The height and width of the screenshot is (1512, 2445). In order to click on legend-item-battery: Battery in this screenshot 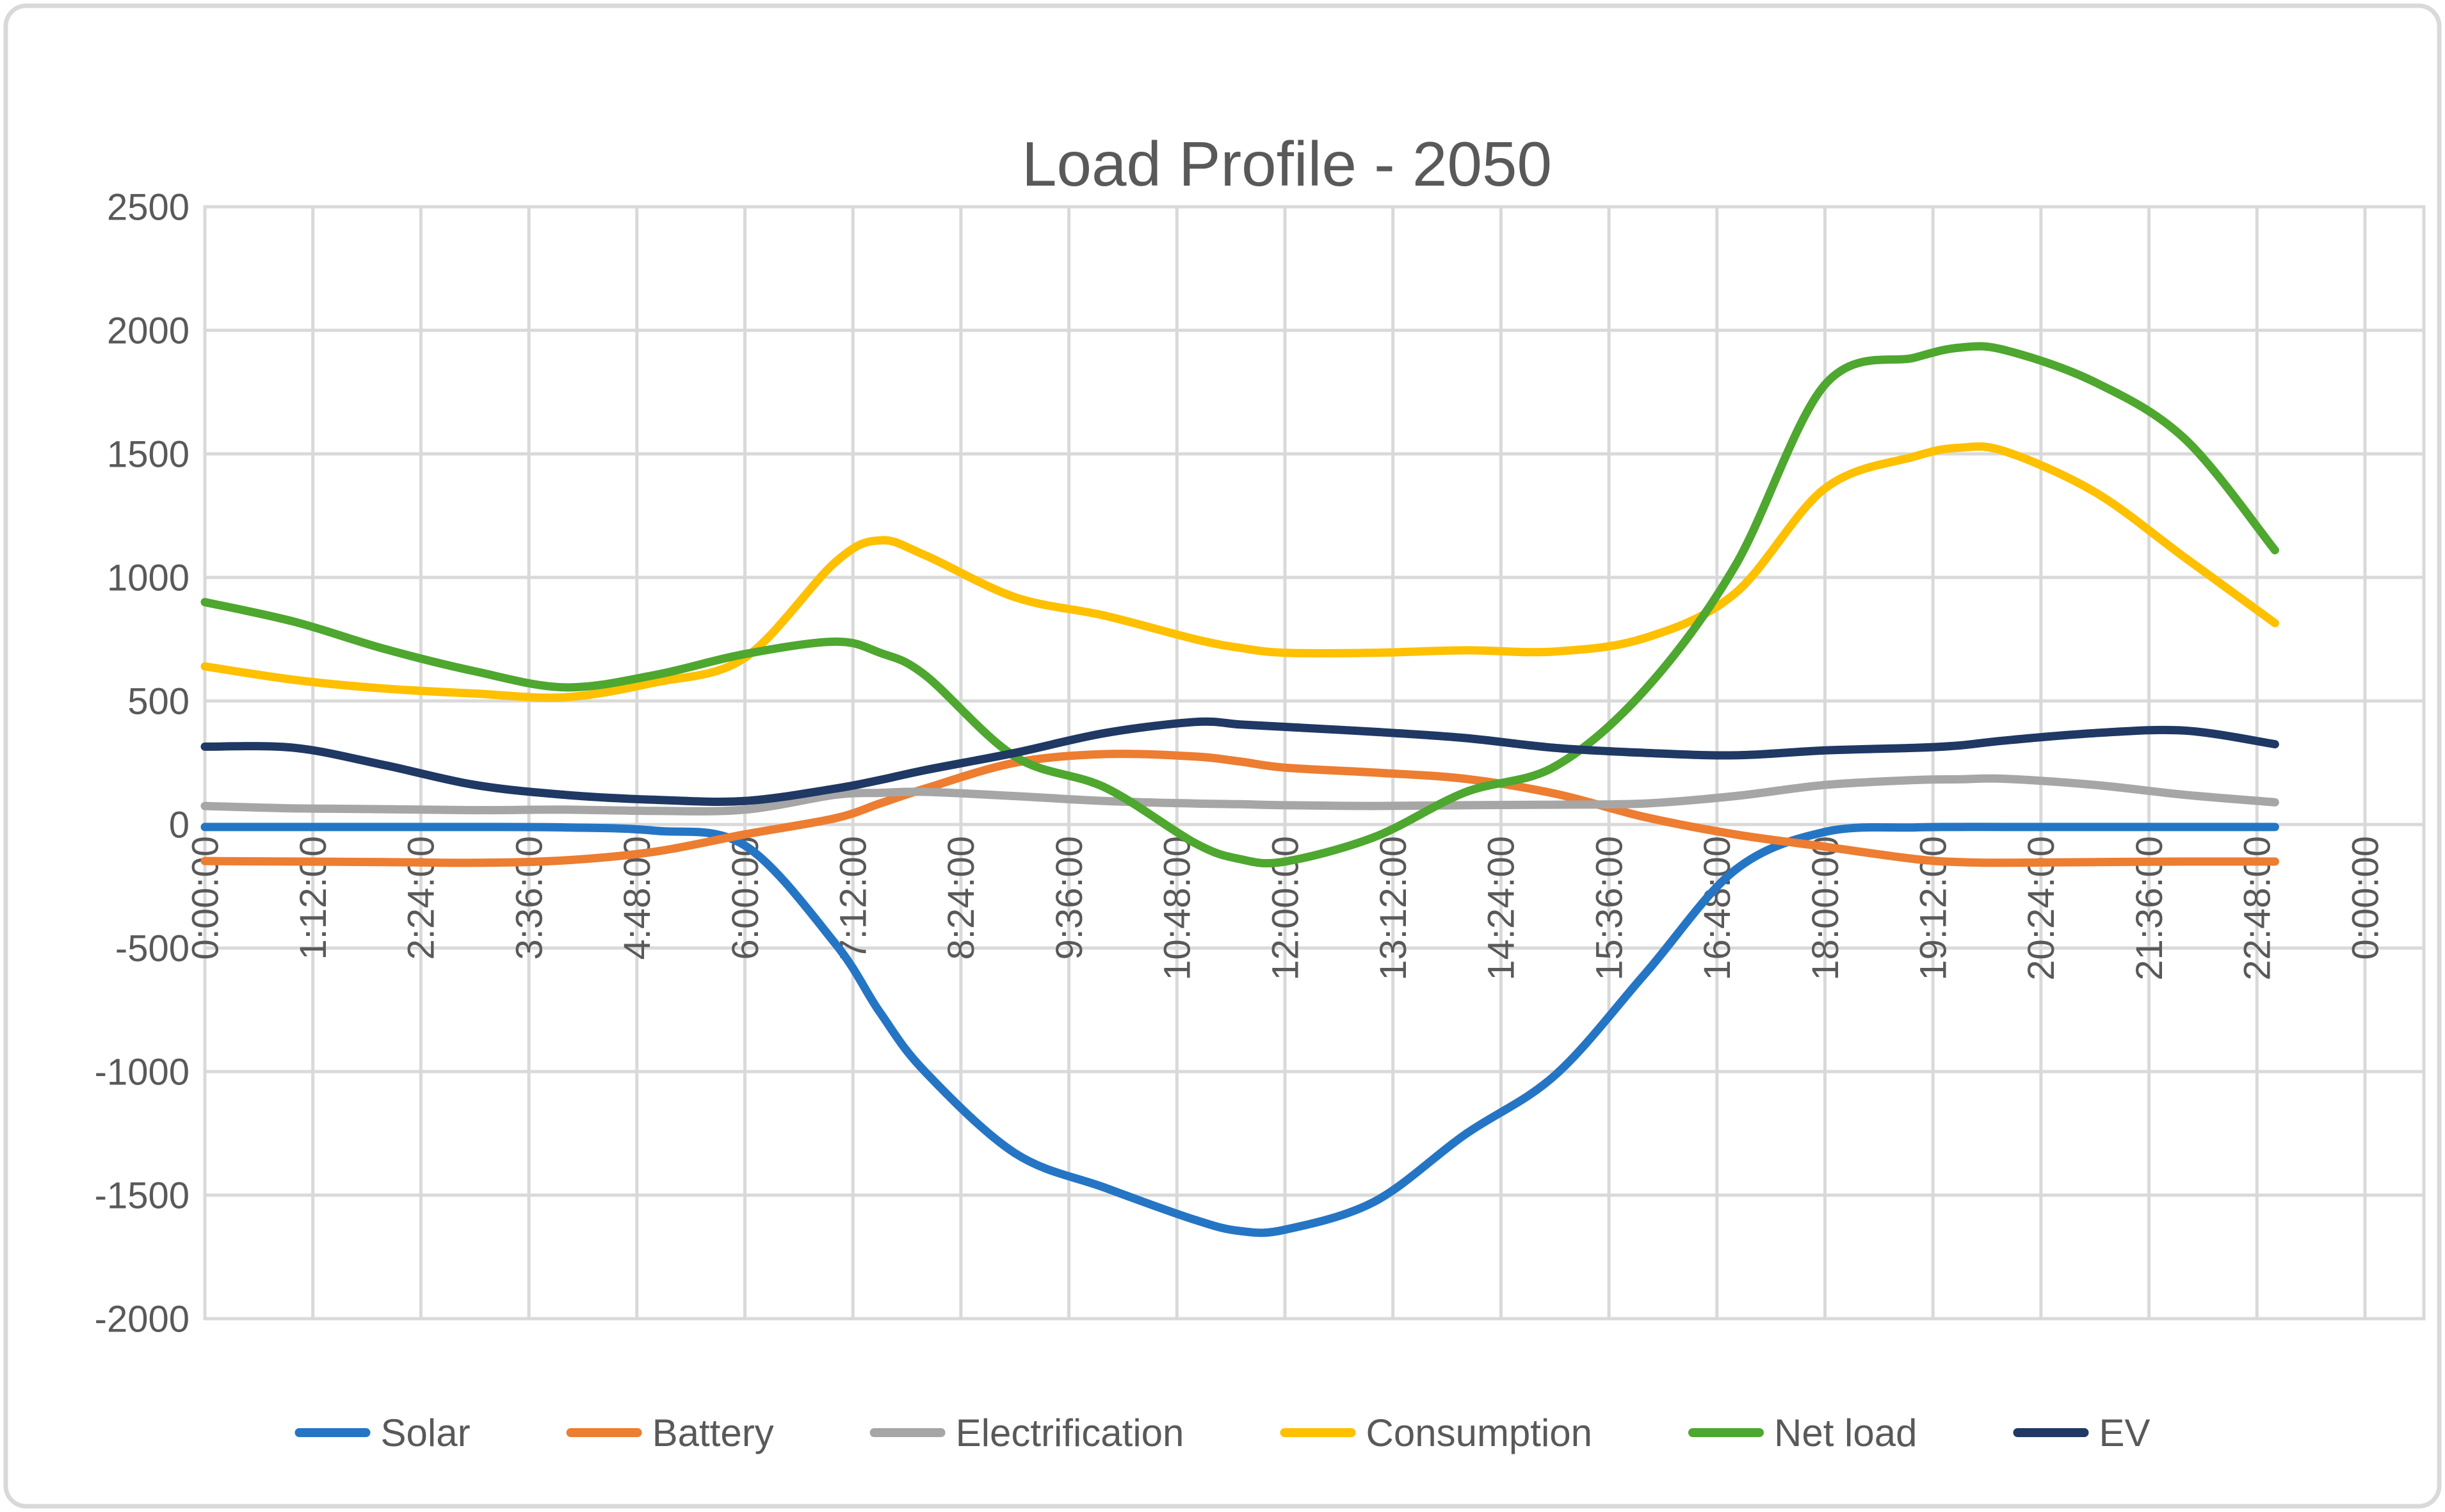, I will do `click(670, 1432)`.